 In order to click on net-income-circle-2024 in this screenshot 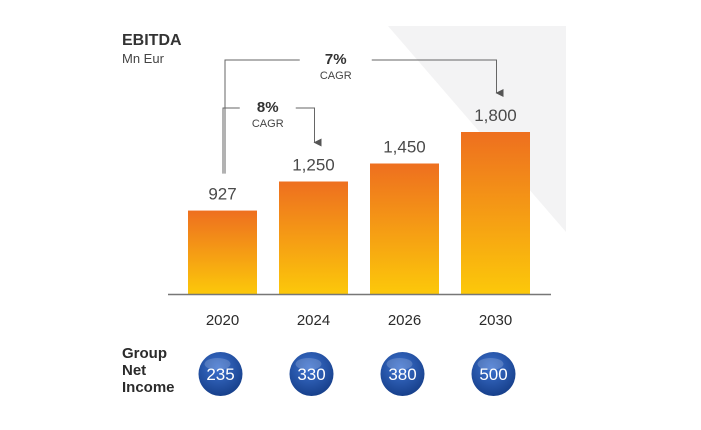, I will do `click(311, 374)`.